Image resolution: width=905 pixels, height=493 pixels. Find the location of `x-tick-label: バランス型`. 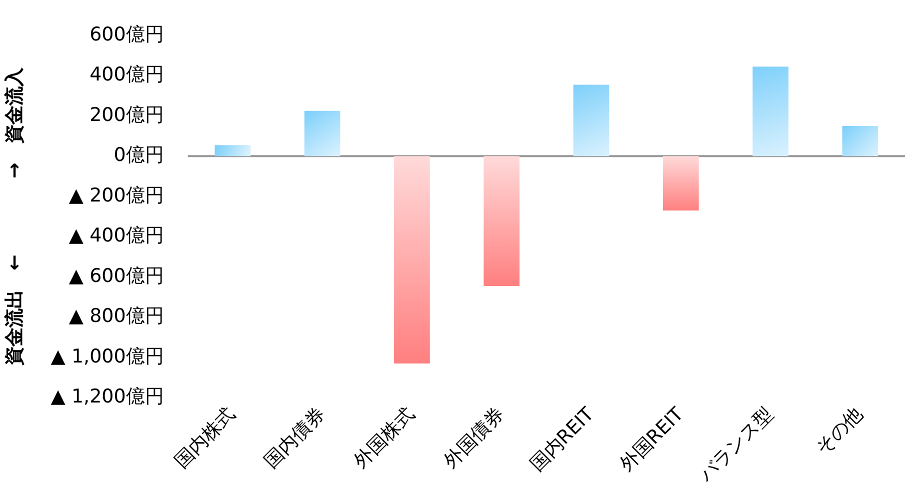

x-tick-label: バランス型 is located at coordinates (736, 445).